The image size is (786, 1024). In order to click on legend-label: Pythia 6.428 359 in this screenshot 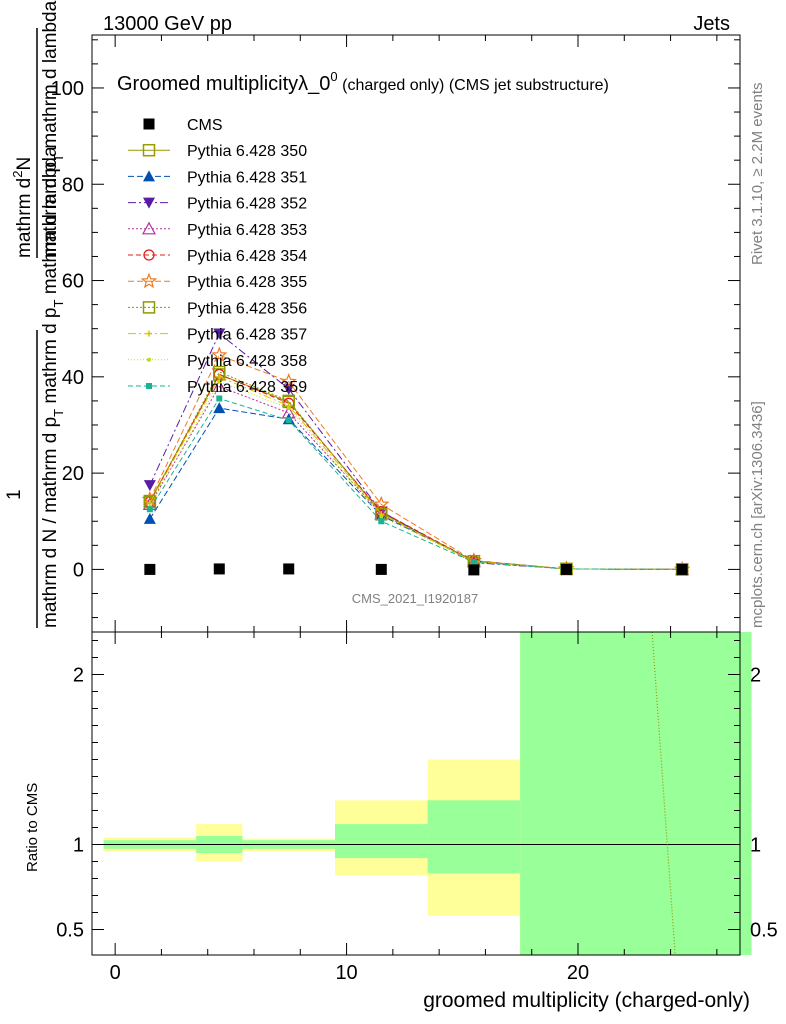, I will do `click(247, 387)`.